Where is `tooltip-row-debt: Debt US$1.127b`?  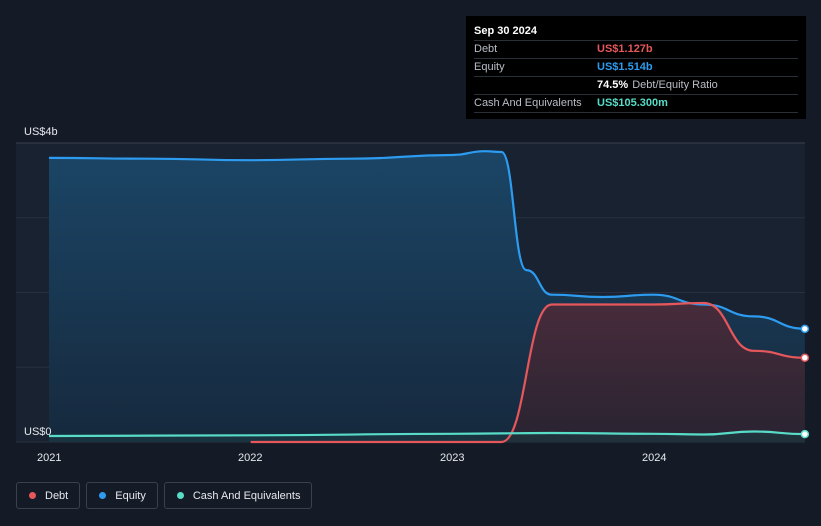 tooltip-row-debt: Debt US$1.127b is located at coordinates (636, 49).